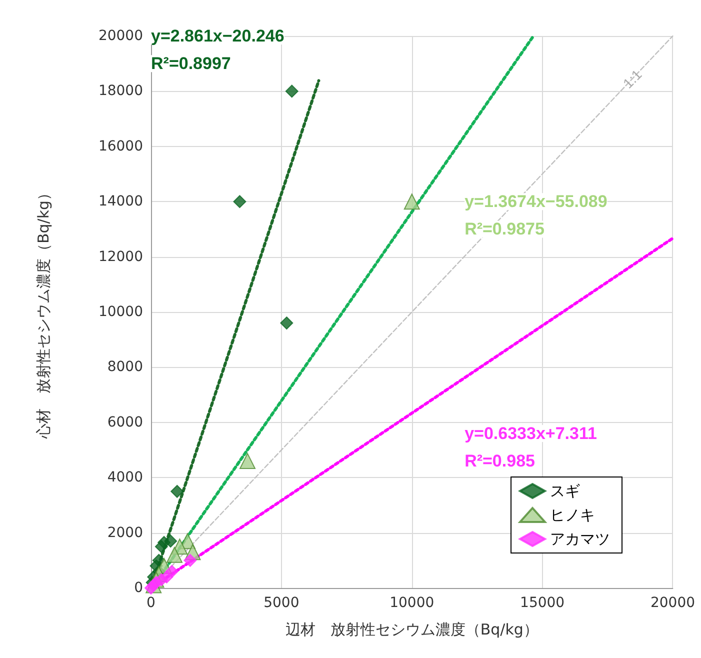 Image resolution: width=701 pixels, height=658 pixels. I want to click on y-tick-label: 14000, so click(120, 202).